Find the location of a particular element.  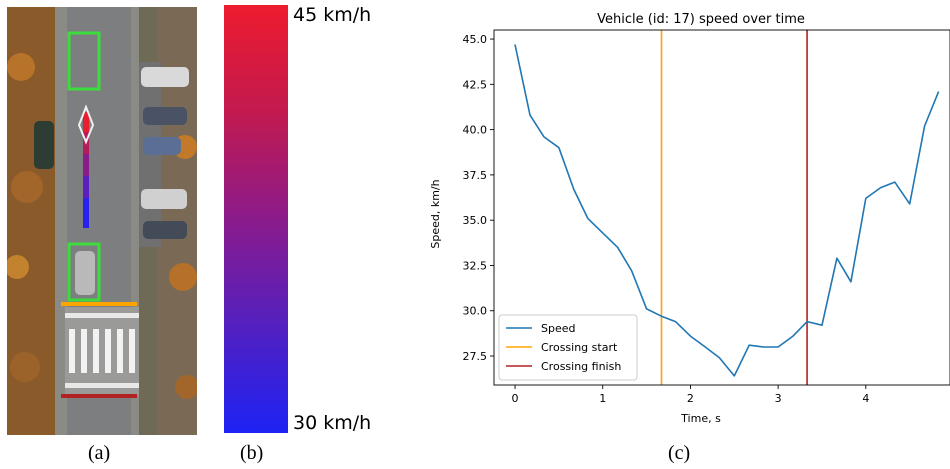

caption-b: (b) is located at coordinates (252, 453).